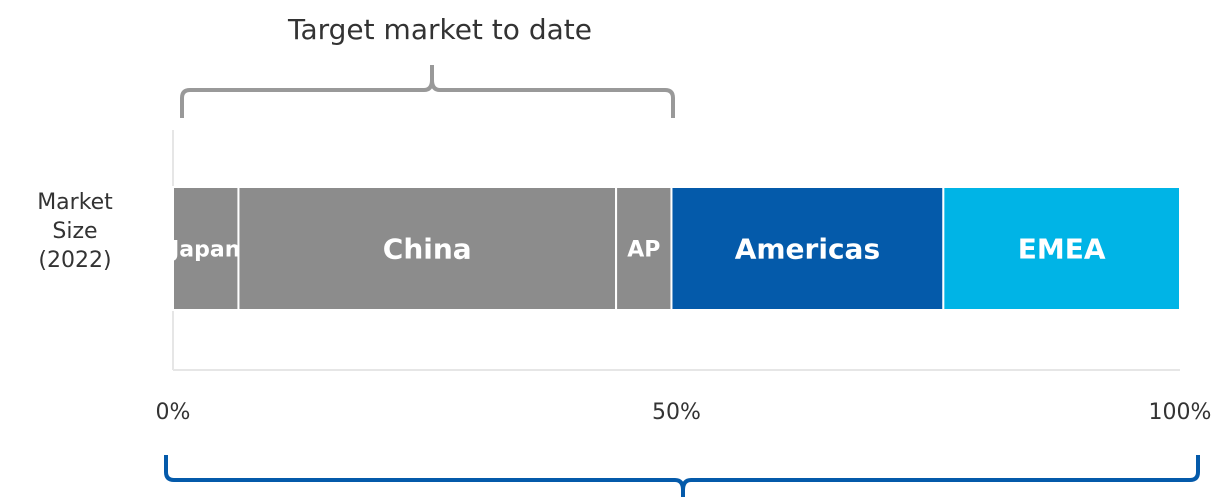 The width and height of the screenshot is (1223, 497). What do you see at coordinates (204, 250) in the screenshot?
I see `segment-label: Japan` at bounding box center [204, 250].